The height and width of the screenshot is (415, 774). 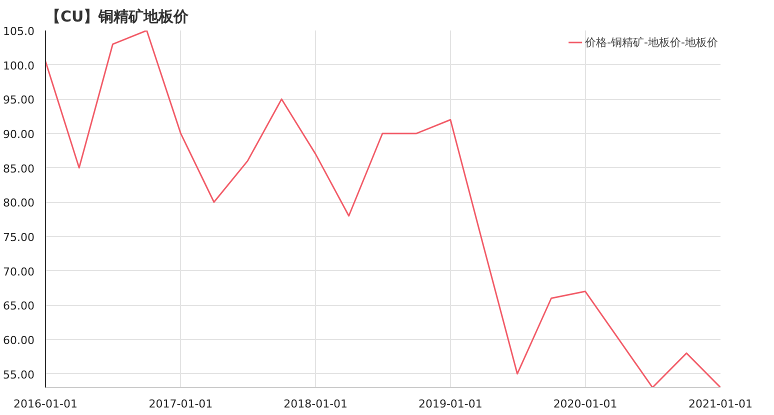 What do you see at coordinates (450, 404) in the screenshot?
I see `x-tick-label: 2019-01-01` at bounding box center [450, 404].